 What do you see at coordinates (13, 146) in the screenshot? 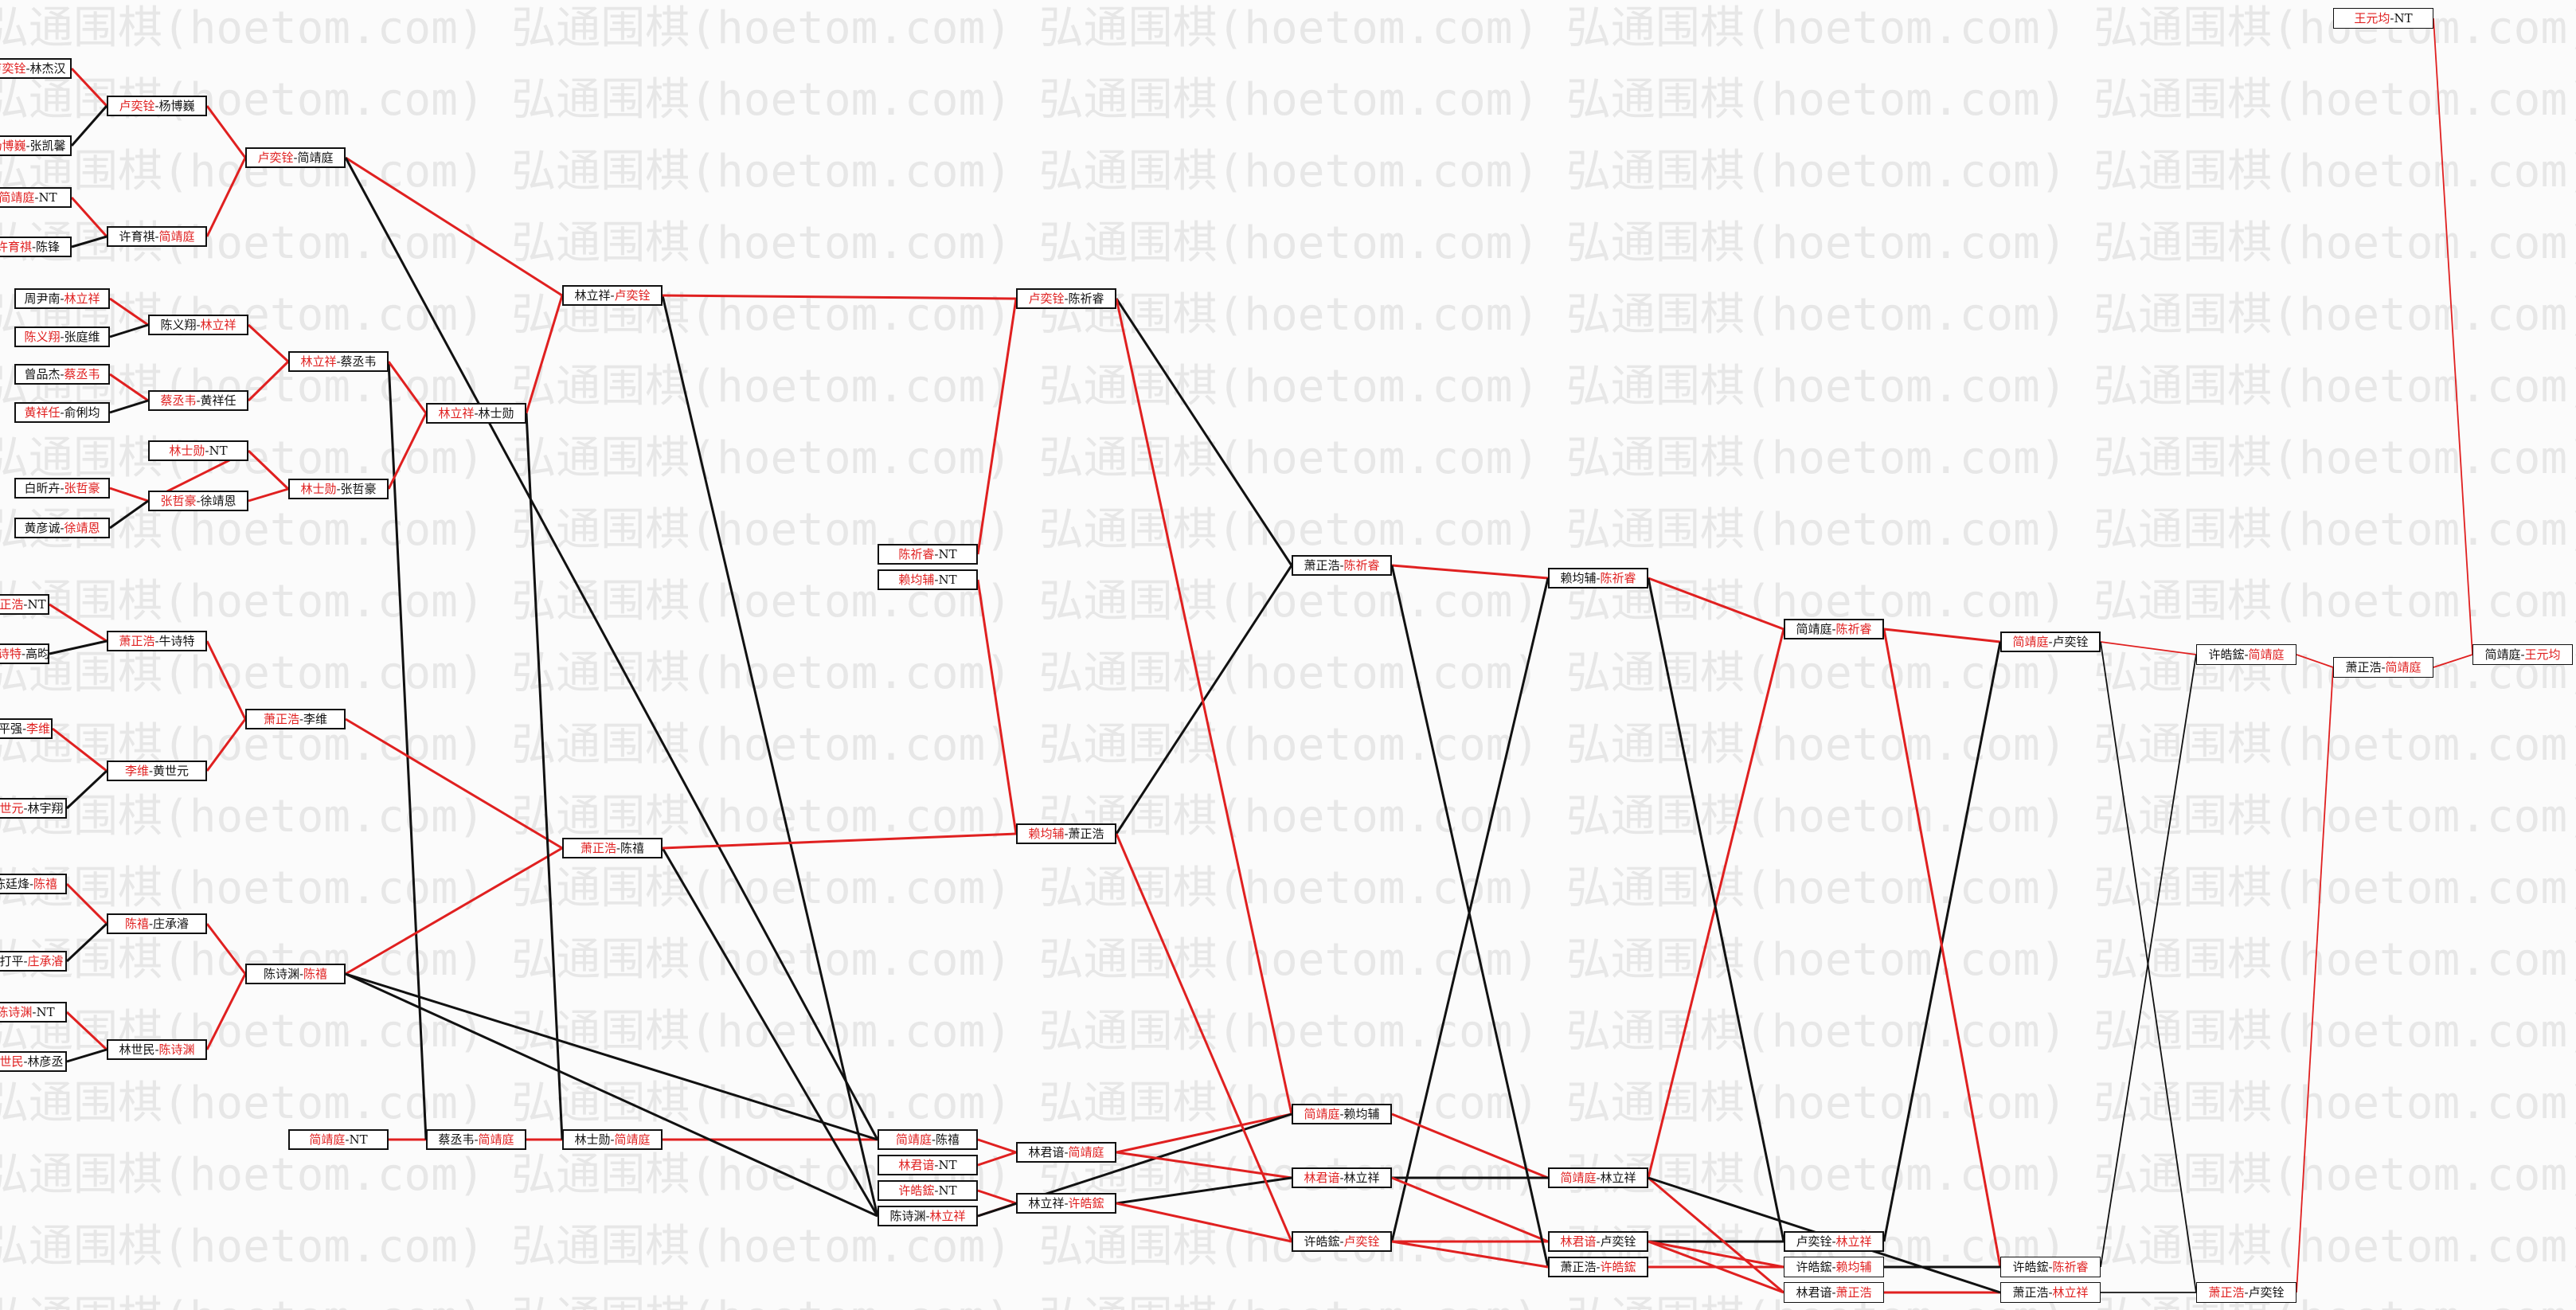
I see `player-one: 杨博巍` at bounding box center [13, 146].